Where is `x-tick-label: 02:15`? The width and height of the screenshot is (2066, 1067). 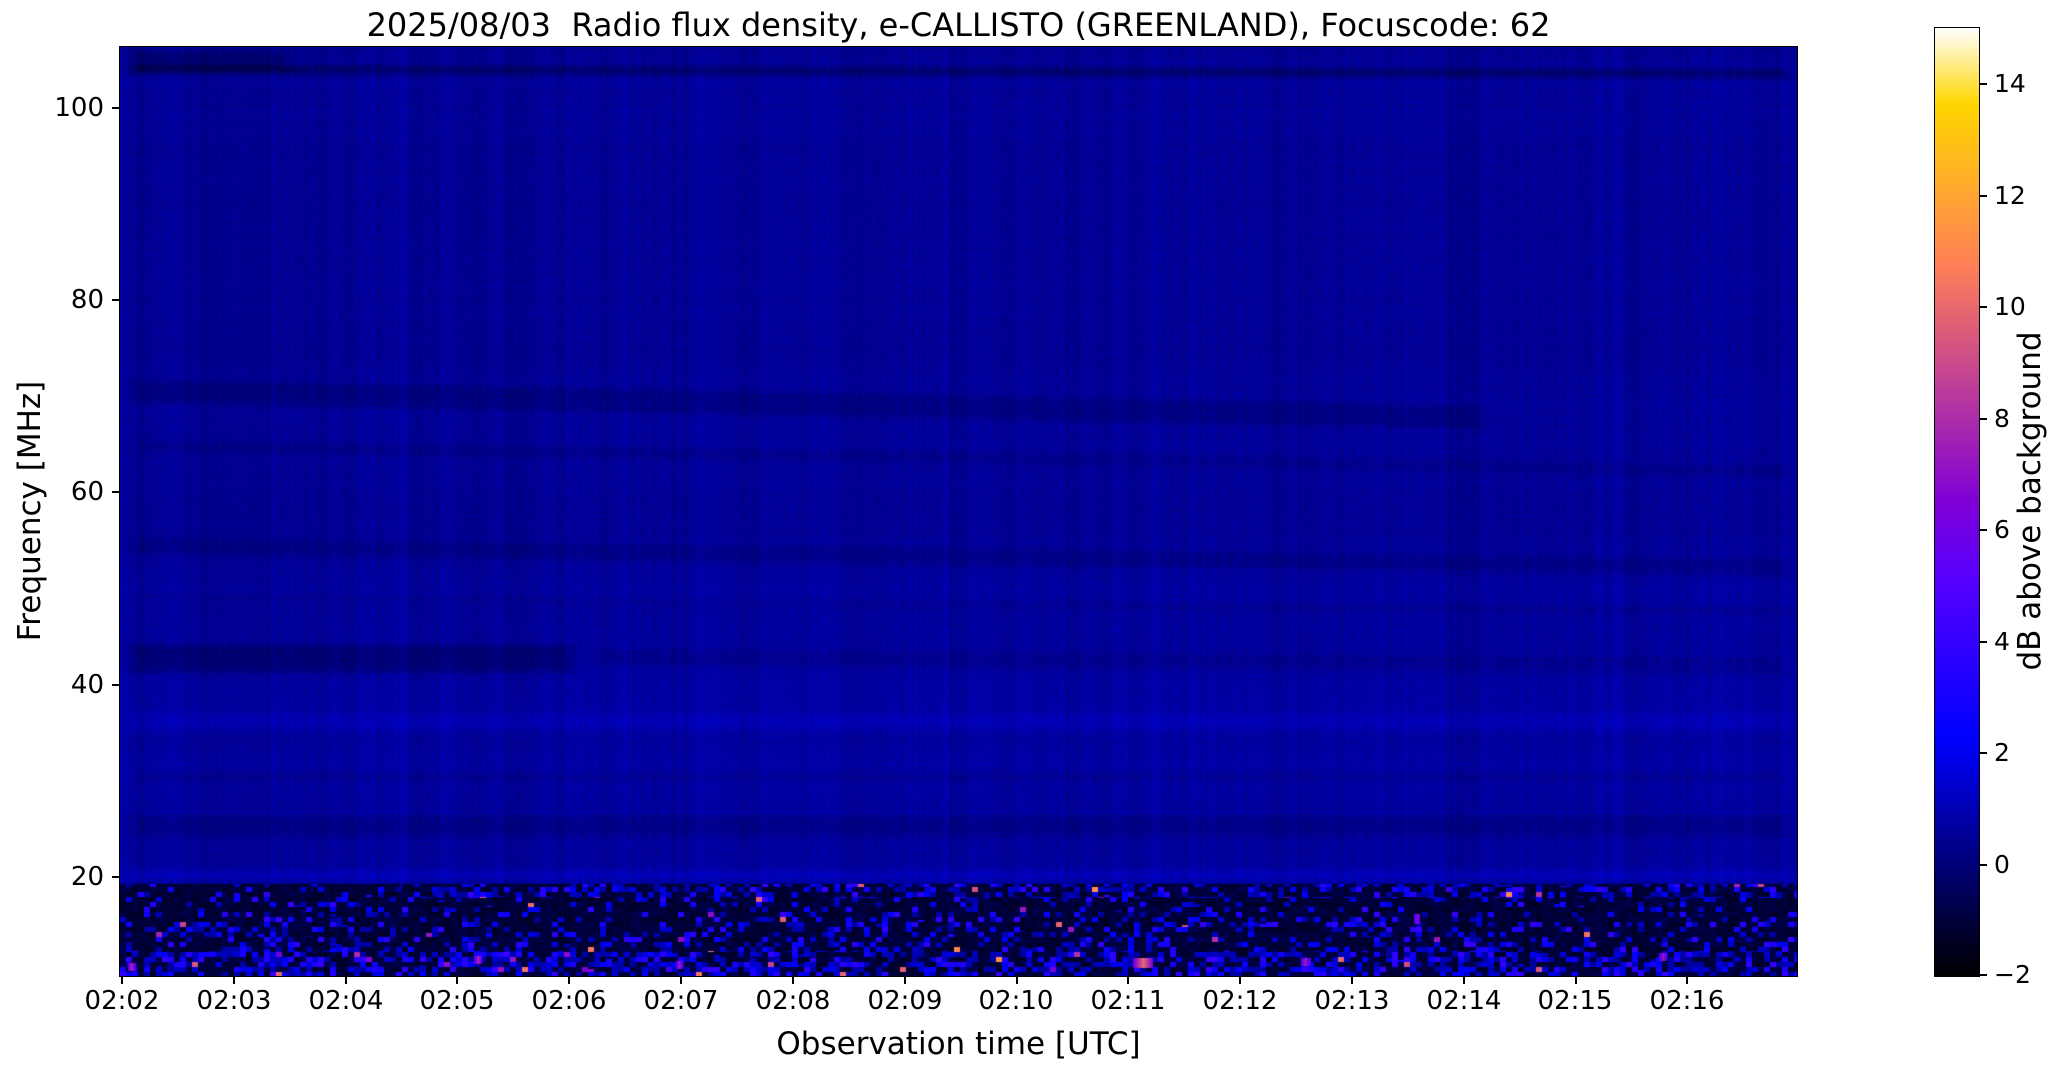 x-tick-label: 02:15 is located at coordinates (1575, 1001).